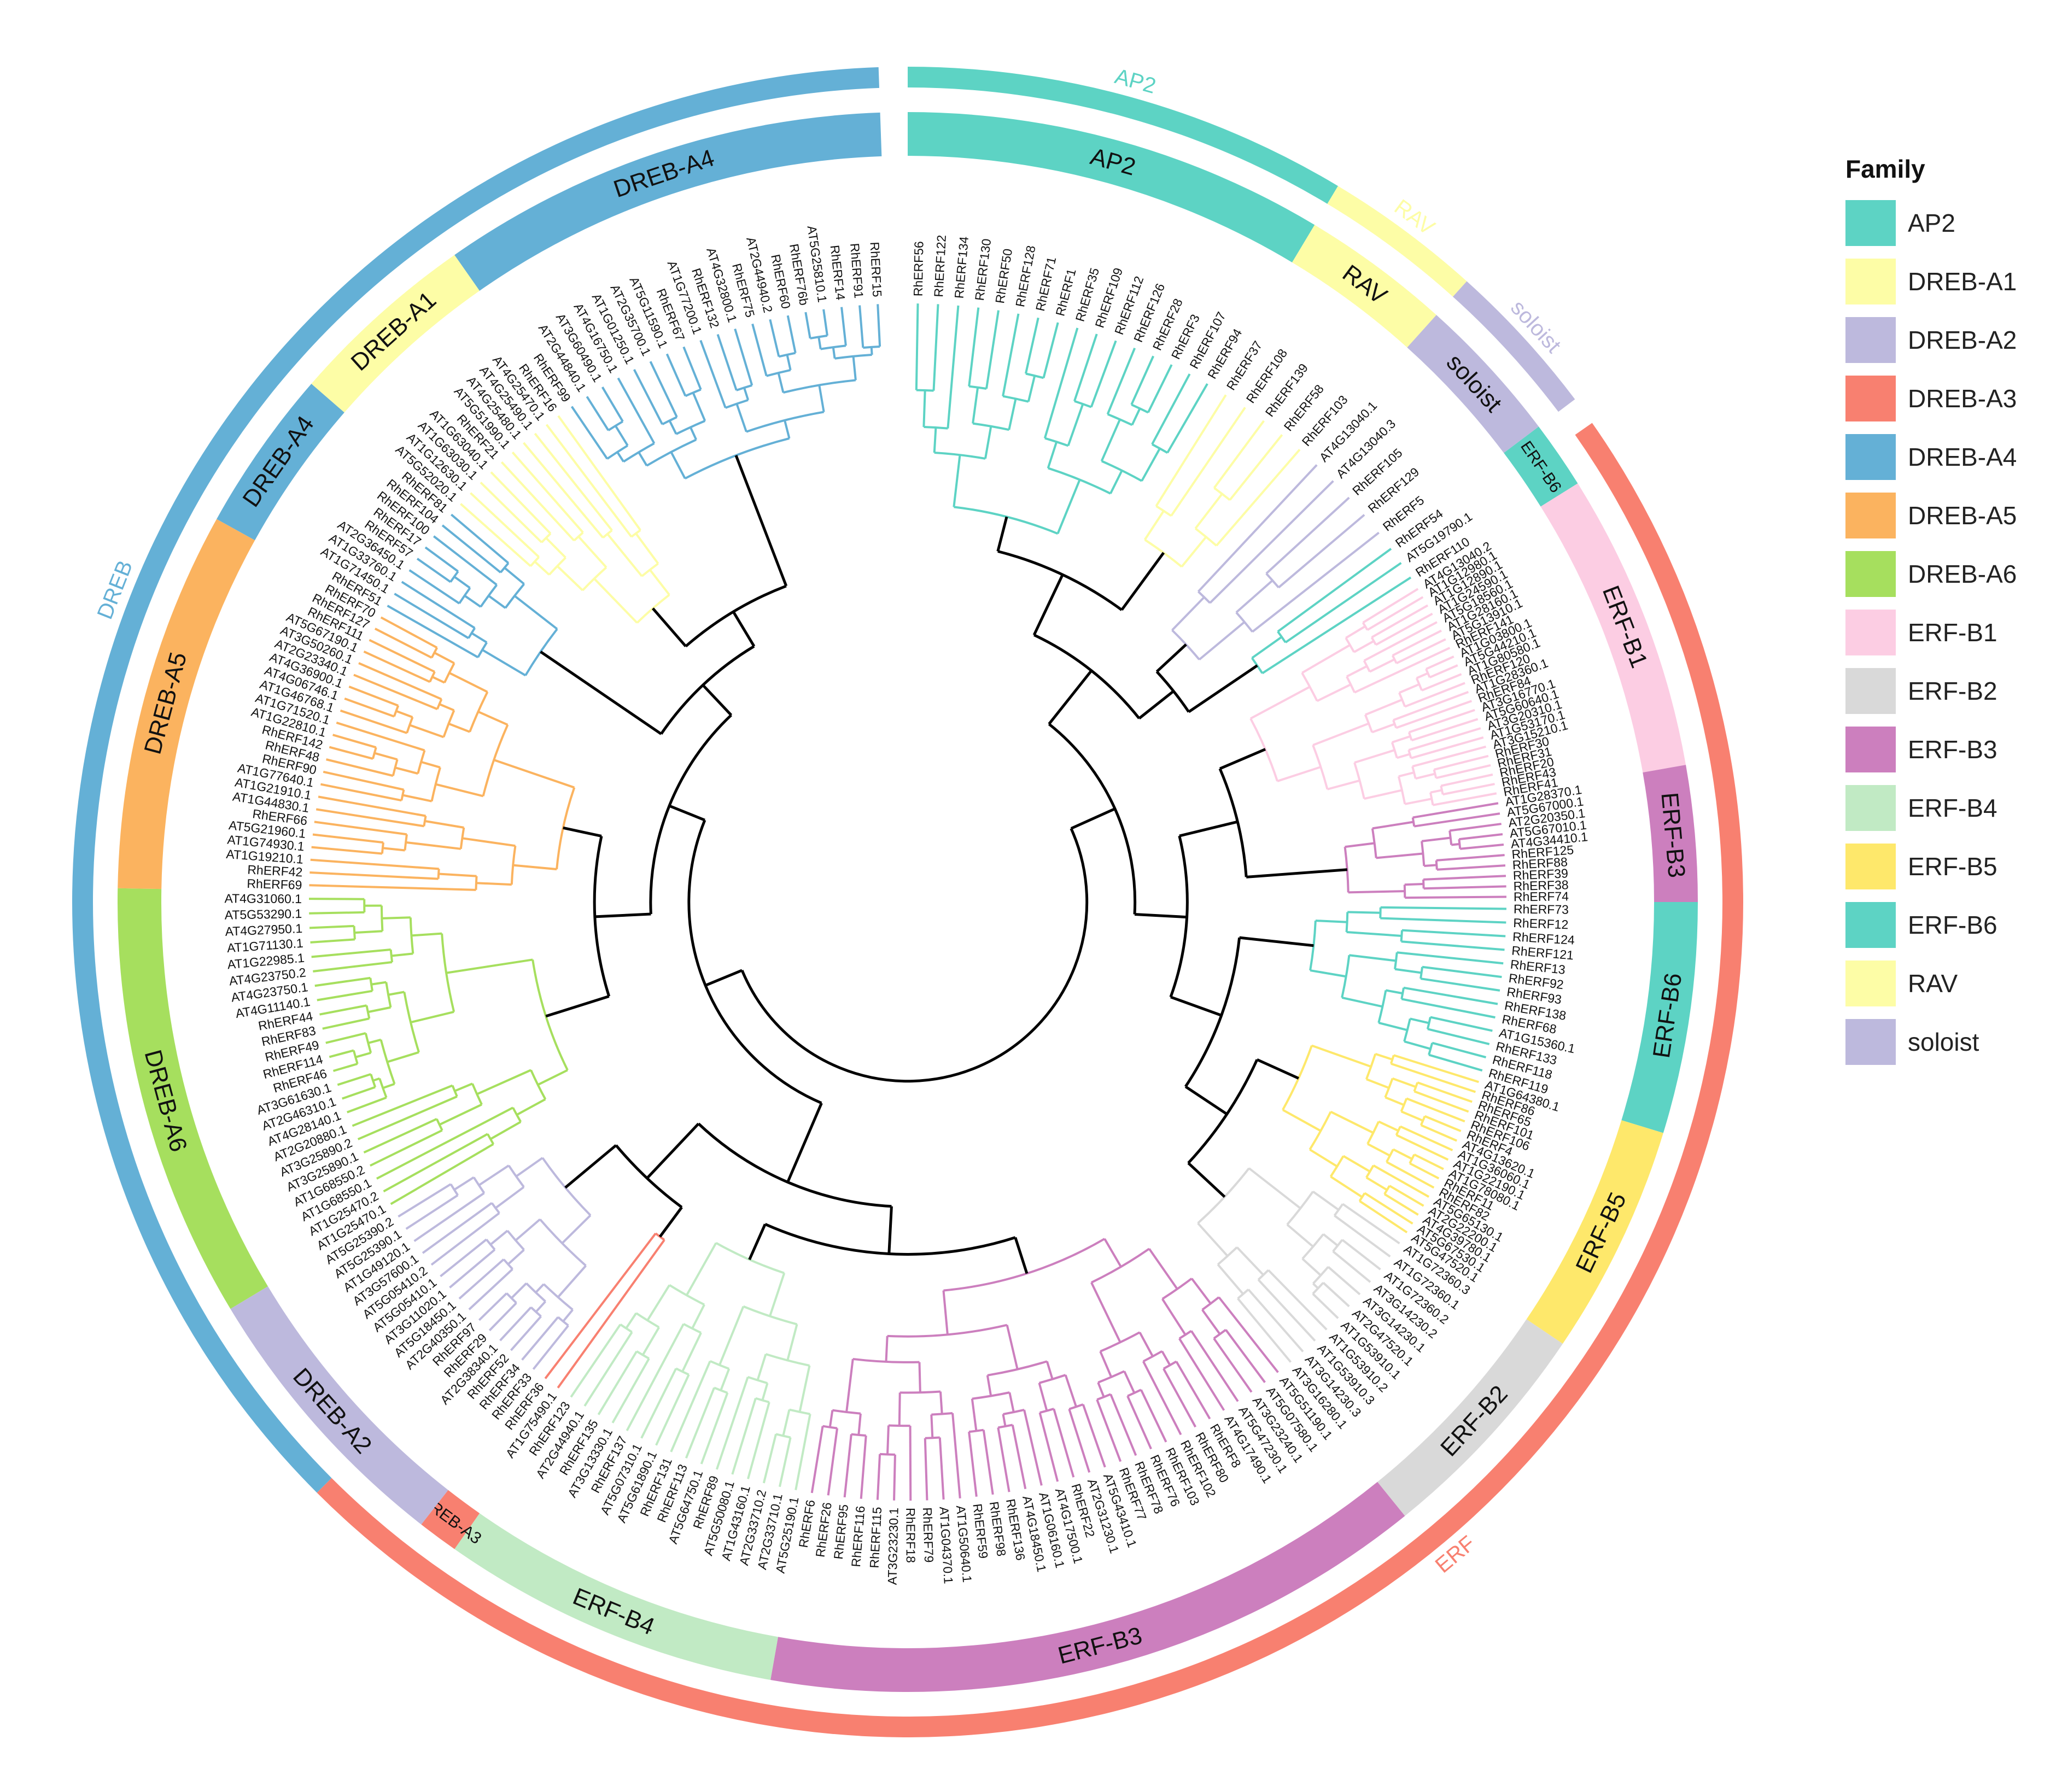  What do you see at coordinates (1111, 187) in the screenshot?
I see `ring-segment-ap2` at bounding box center [1111, 187].